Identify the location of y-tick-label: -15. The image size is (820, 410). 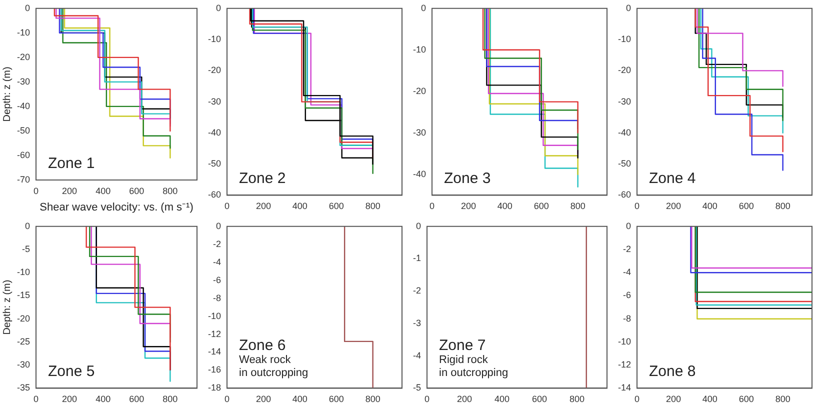
(23, 295).